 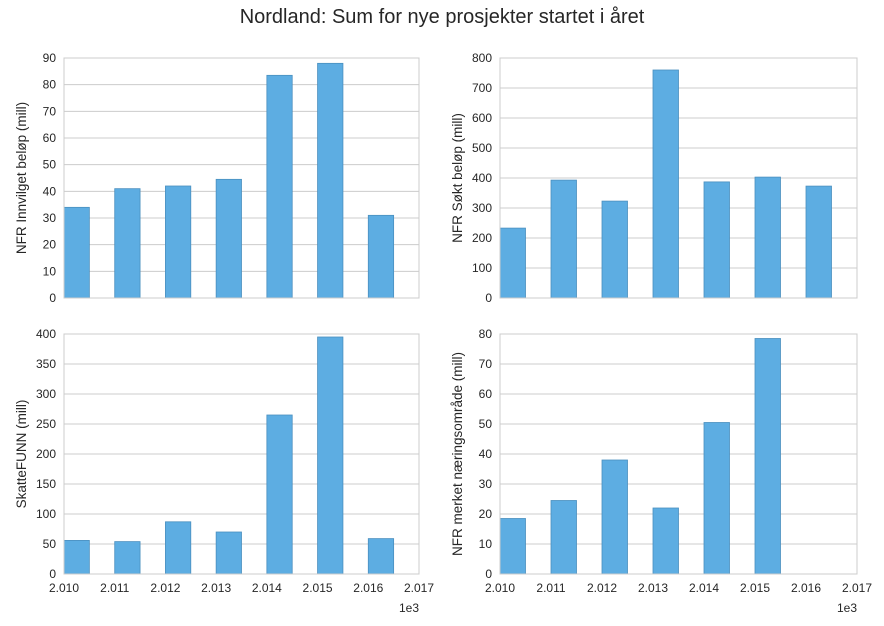 I want to click on y-axis-label: NFR Innvilget beløp (mill), so click(x=21, y=178).